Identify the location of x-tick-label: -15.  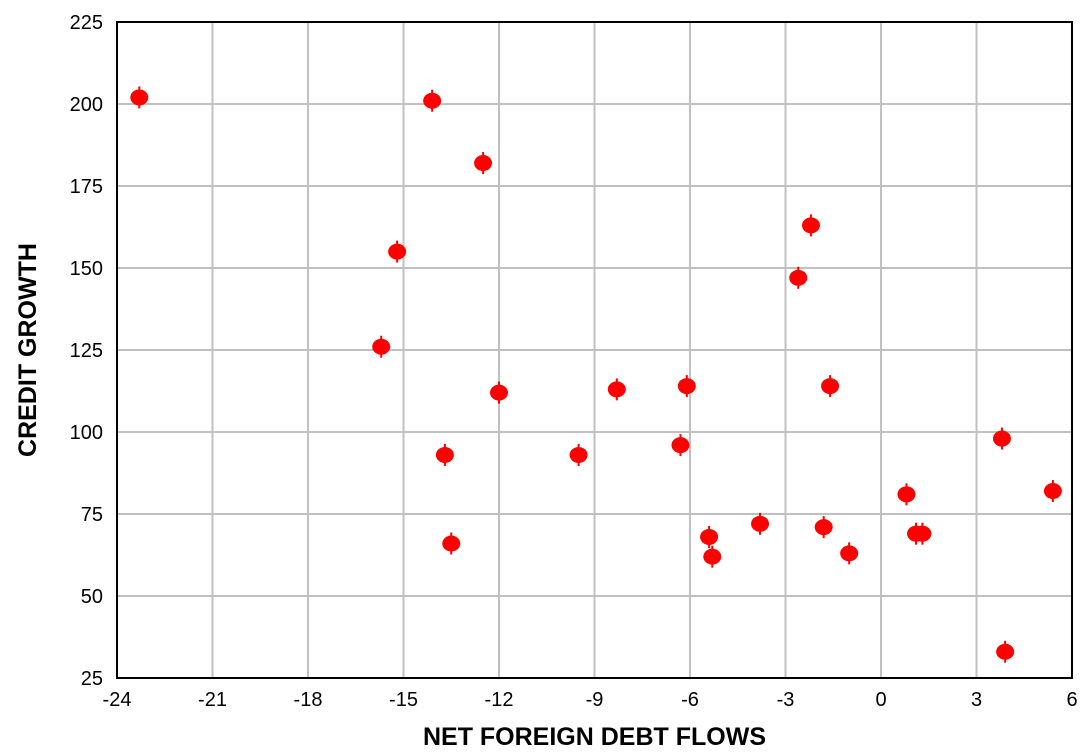
(403, 700).